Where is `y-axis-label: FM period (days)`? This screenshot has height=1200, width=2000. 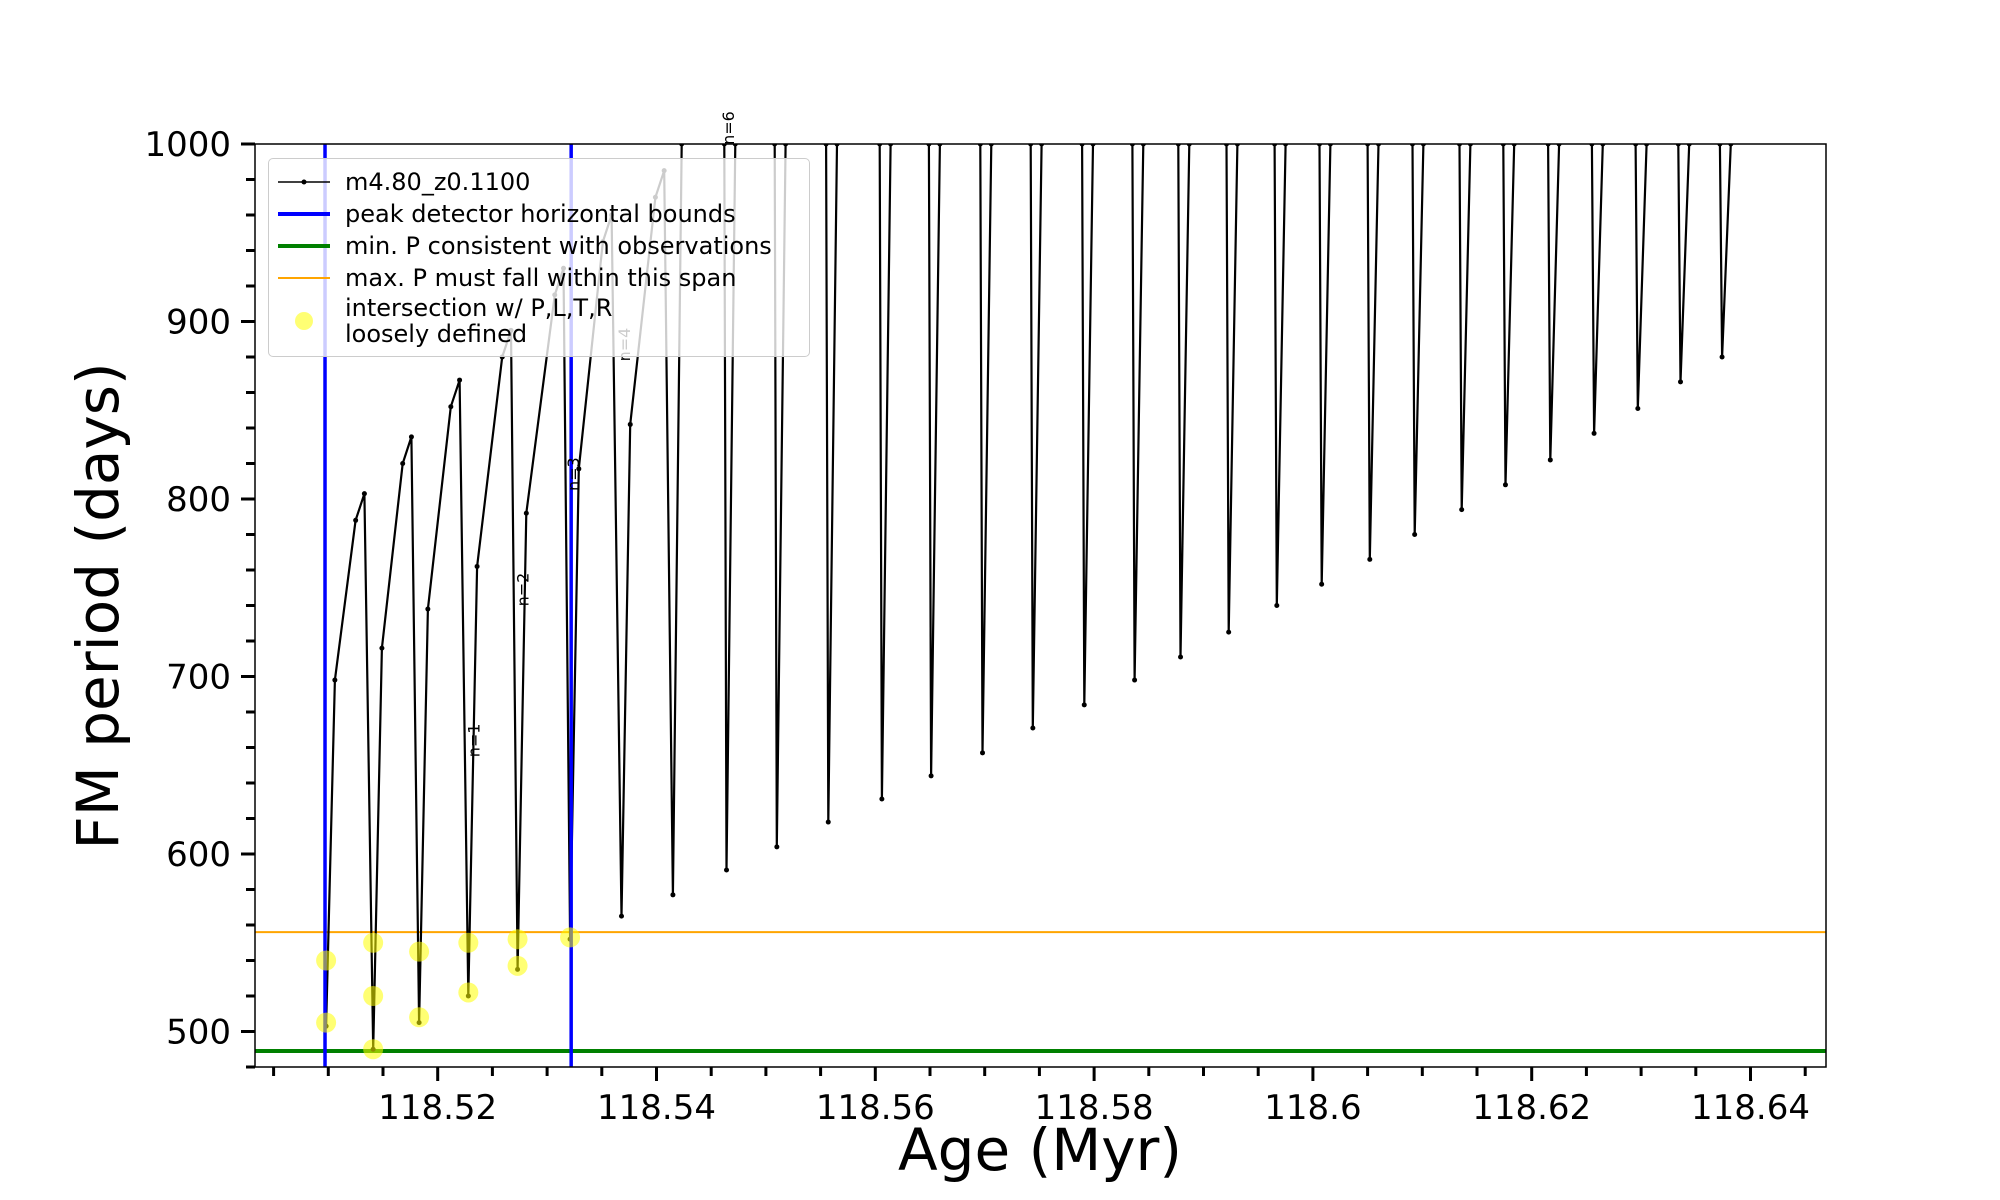 y-axis-label: FM period (days) is located at coordinates (98, 605).